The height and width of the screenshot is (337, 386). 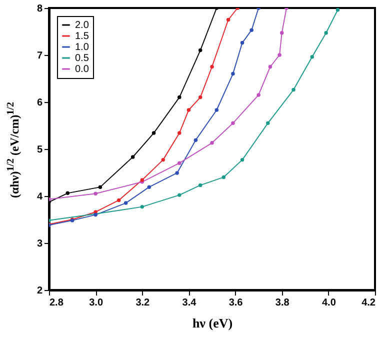 What do you see at coordinates (282, 303) in the screenshot?
I see `x-tick-label: 3.8` at bounding box center [282, 303].